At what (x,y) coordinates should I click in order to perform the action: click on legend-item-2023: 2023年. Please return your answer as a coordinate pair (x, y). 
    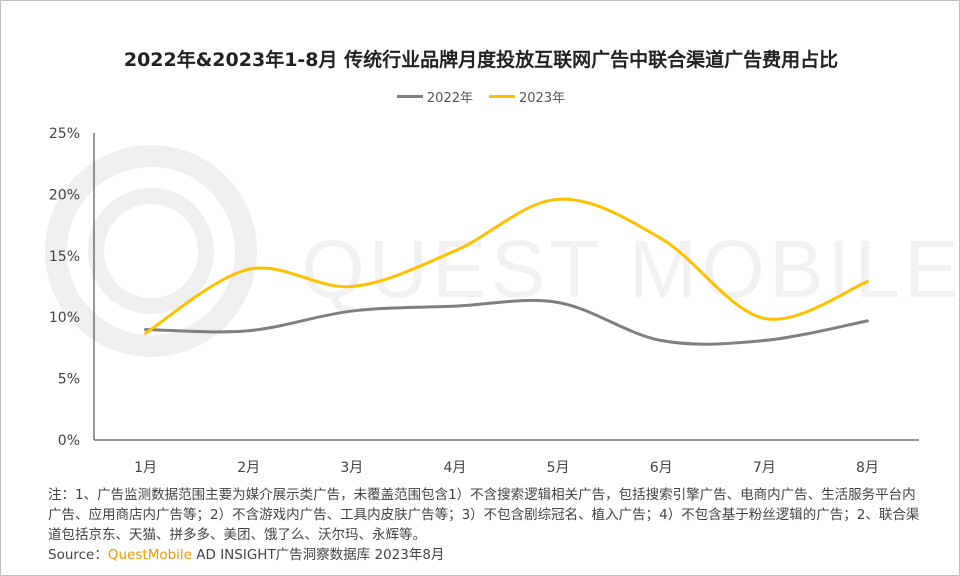
    Looking at the image, I should click on (527, 96).